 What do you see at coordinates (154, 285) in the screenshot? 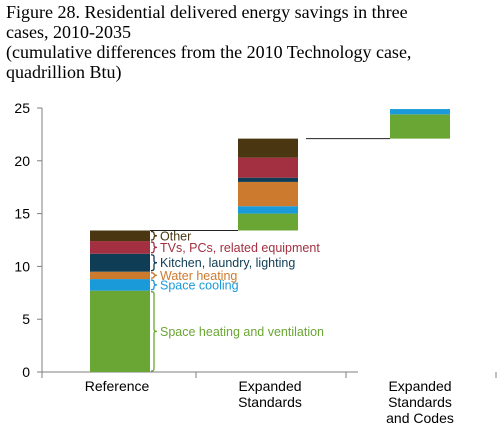
I see `brace-space_cooling` at bounding box center [154, 285].